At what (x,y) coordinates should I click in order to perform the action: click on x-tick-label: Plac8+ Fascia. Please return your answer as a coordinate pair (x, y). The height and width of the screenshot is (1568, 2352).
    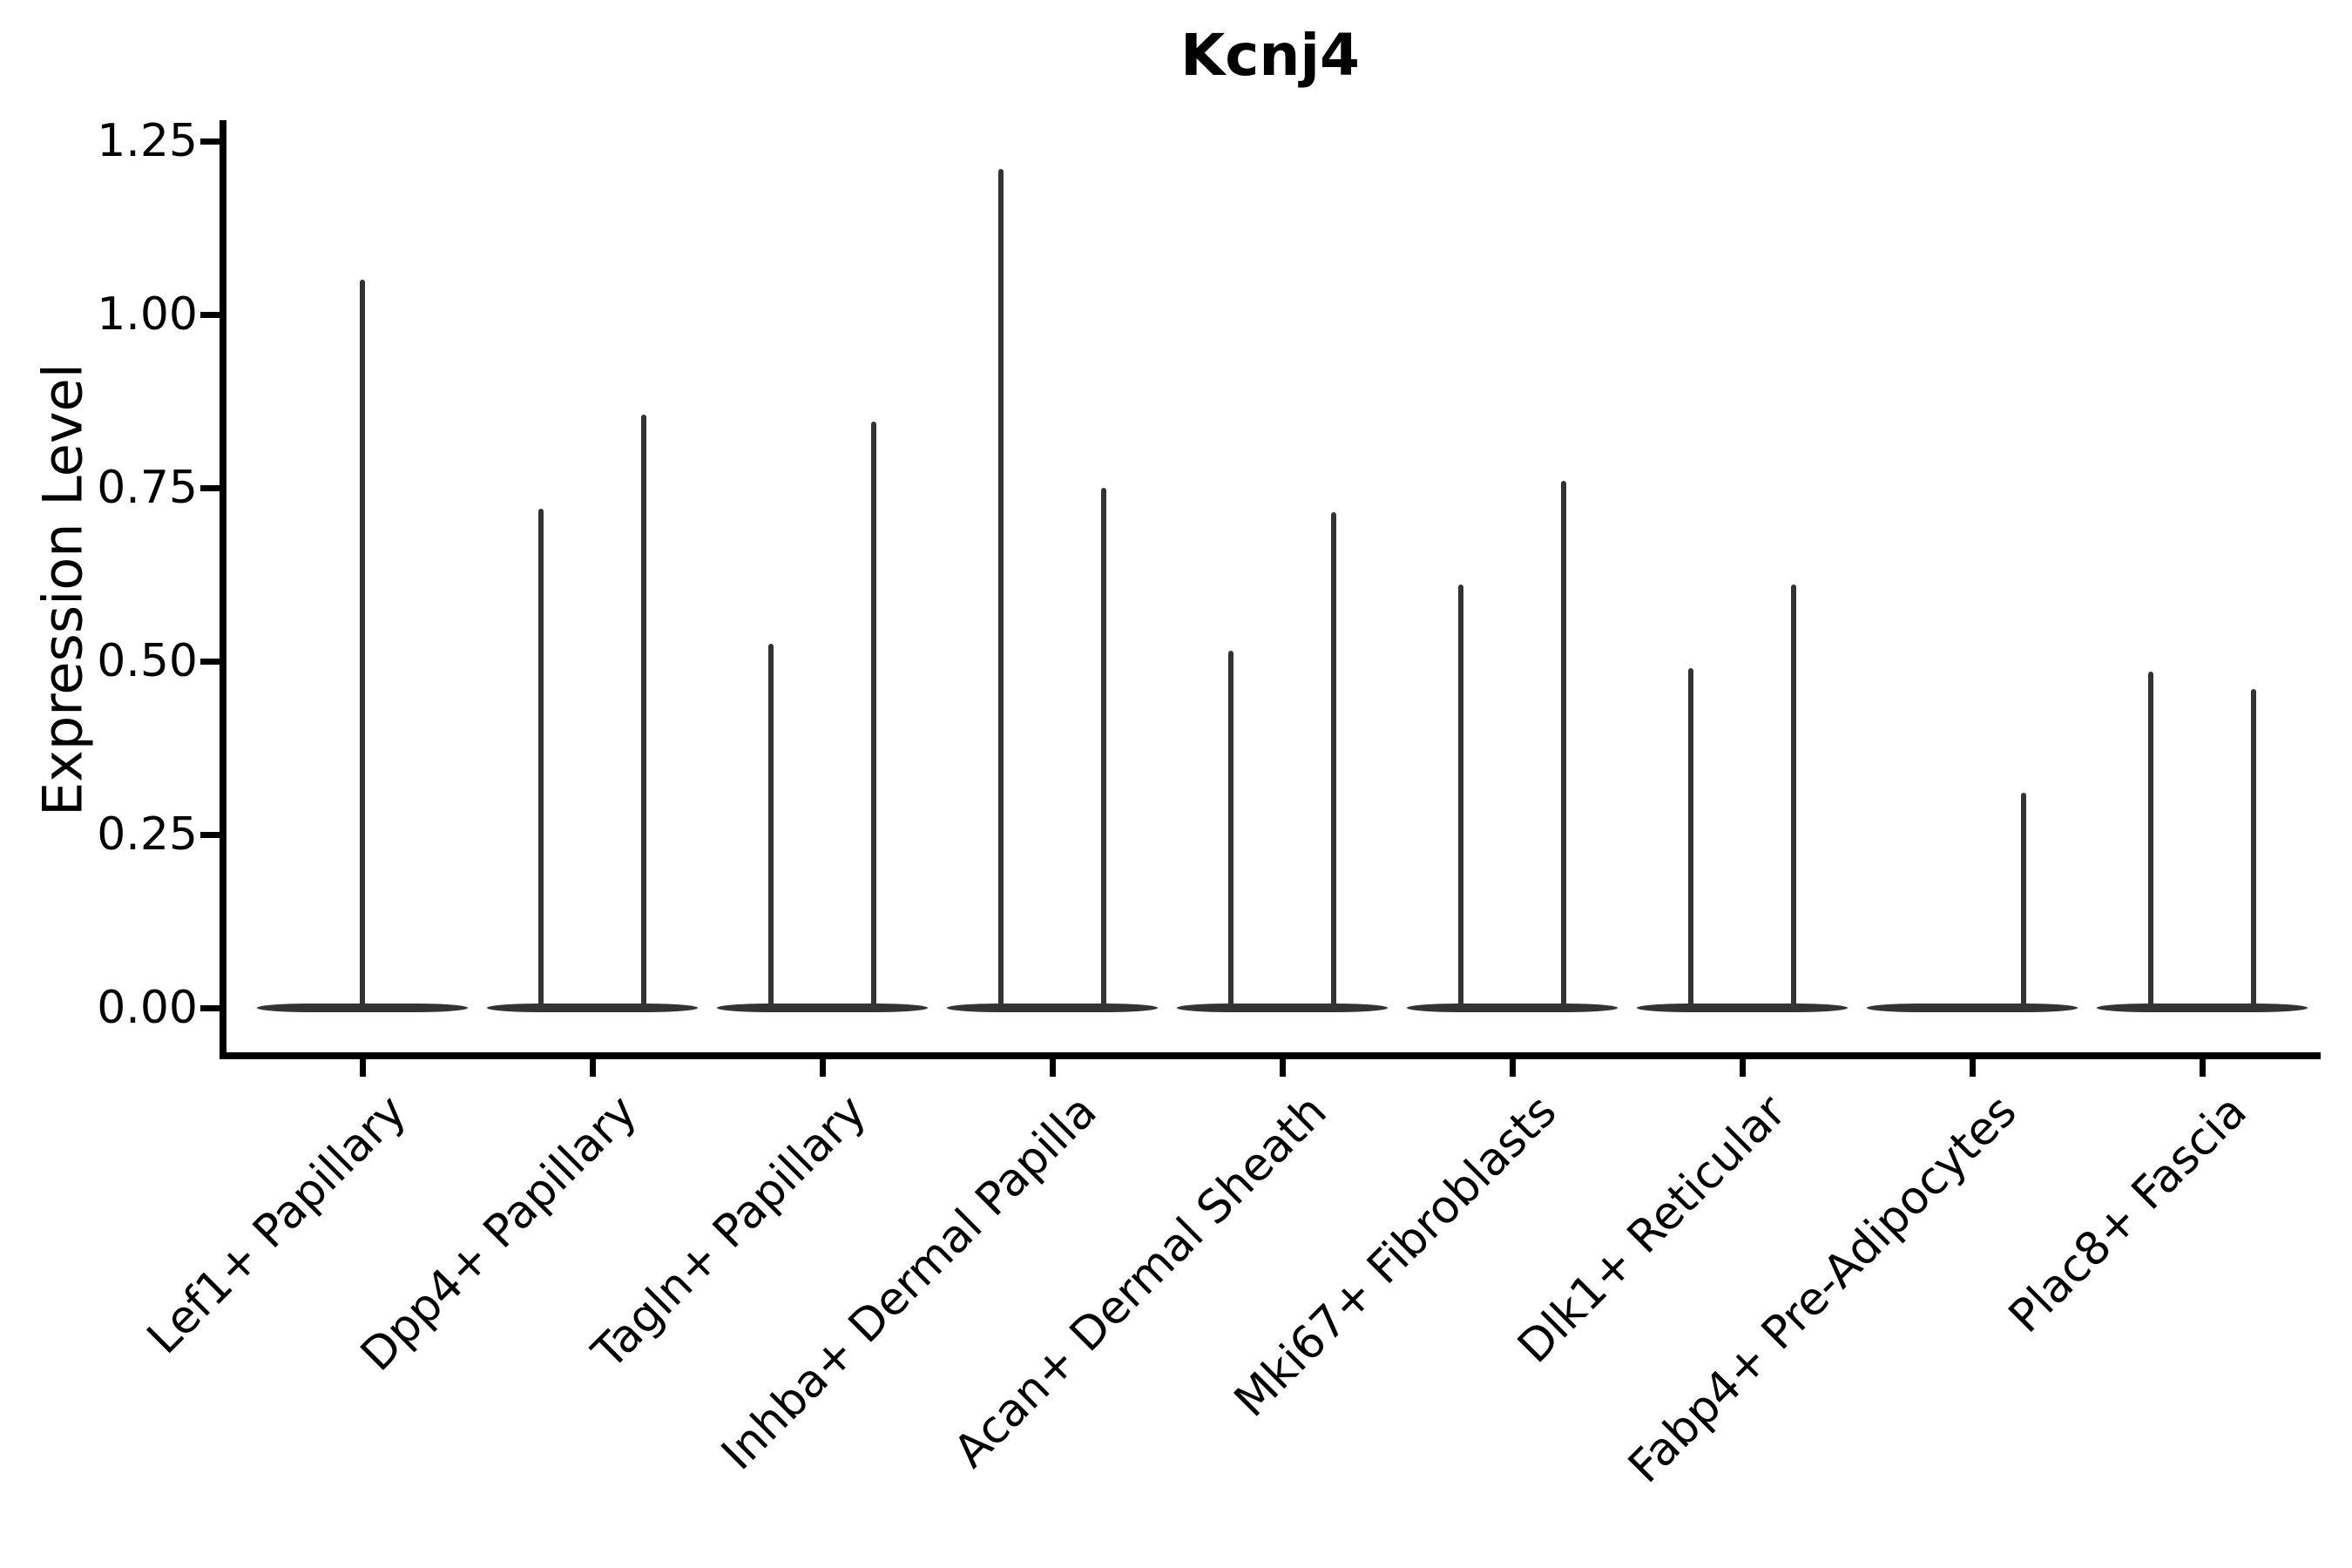
    Looking at the image, I should click on (2127, 1214).